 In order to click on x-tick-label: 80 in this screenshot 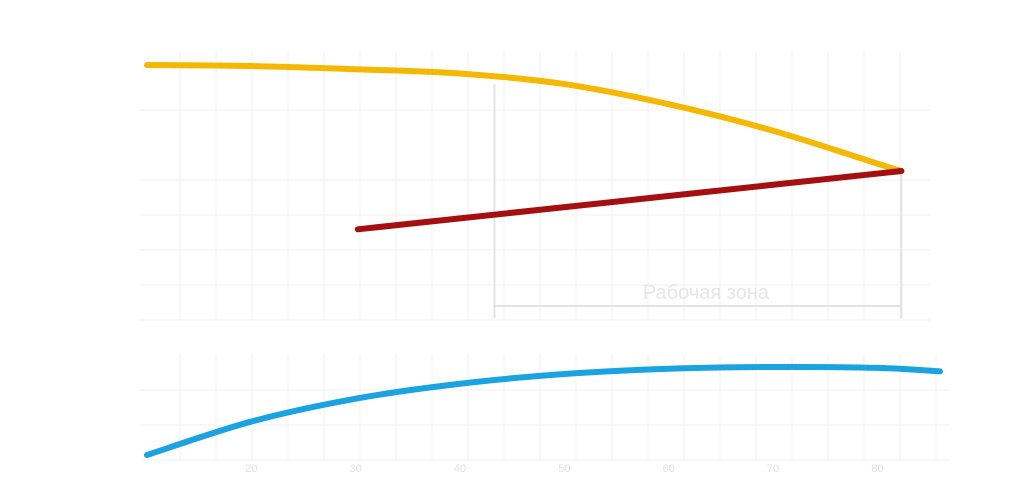, I will do `click(877, 469)`.